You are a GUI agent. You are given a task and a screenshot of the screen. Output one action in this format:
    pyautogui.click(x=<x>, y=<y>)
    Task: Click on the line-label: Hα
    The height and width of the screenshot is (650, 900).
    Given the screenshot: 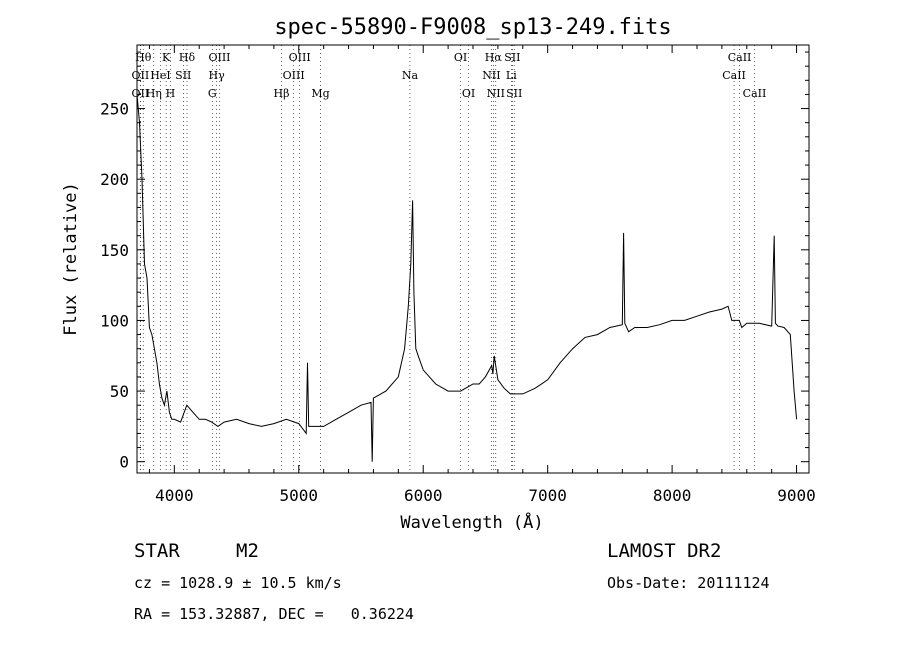 What is the action you would take?
    pyautogui.click(x=494, y=57)
    